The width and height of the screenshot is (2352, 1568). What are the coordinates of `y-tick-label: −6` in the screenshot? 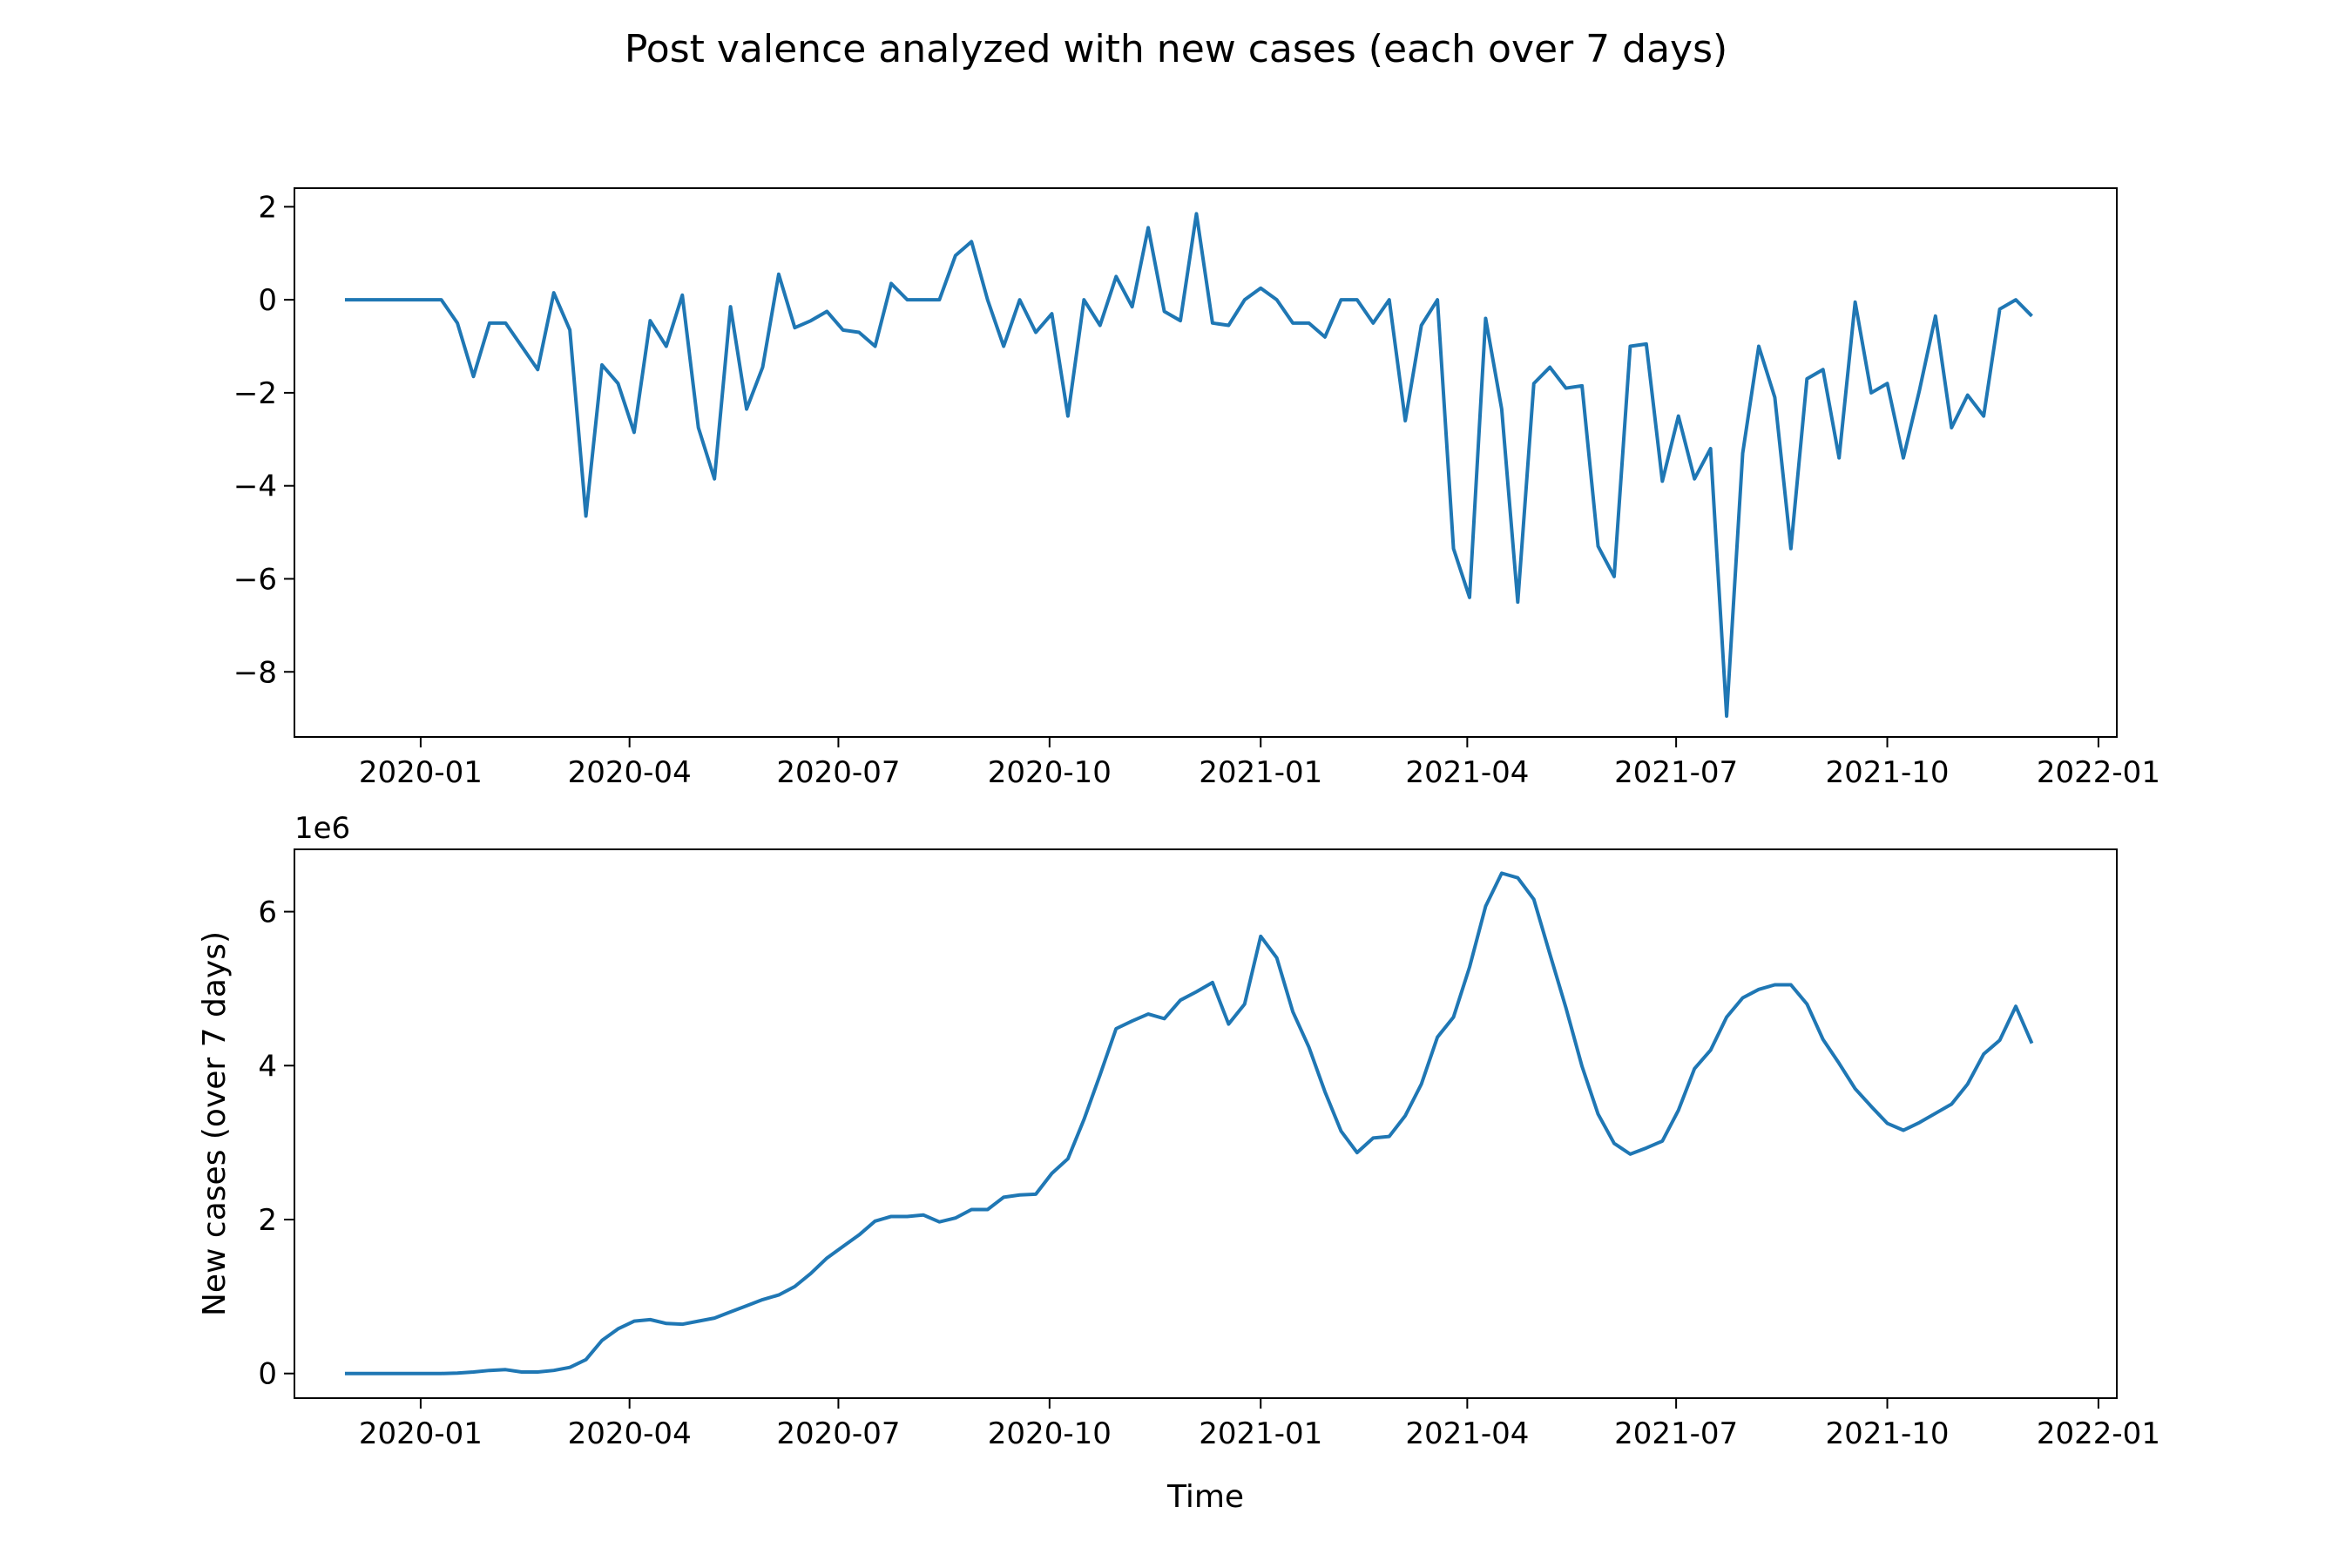 It's located at (255, 579).